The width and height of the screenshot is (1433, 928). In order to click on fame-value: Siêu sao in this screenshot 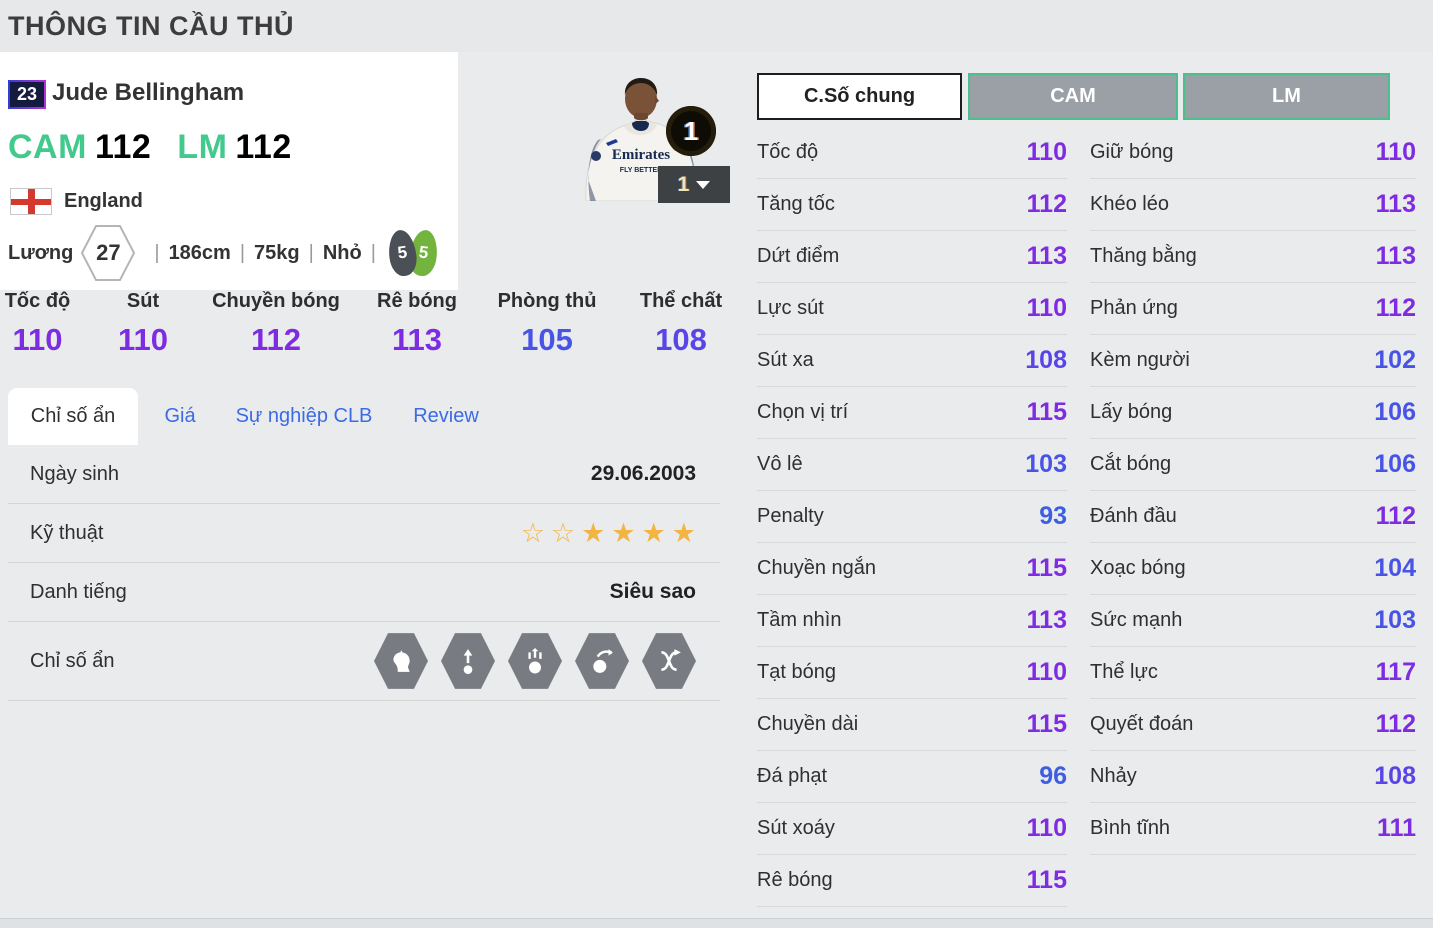, I will do `click(652, 591)`.